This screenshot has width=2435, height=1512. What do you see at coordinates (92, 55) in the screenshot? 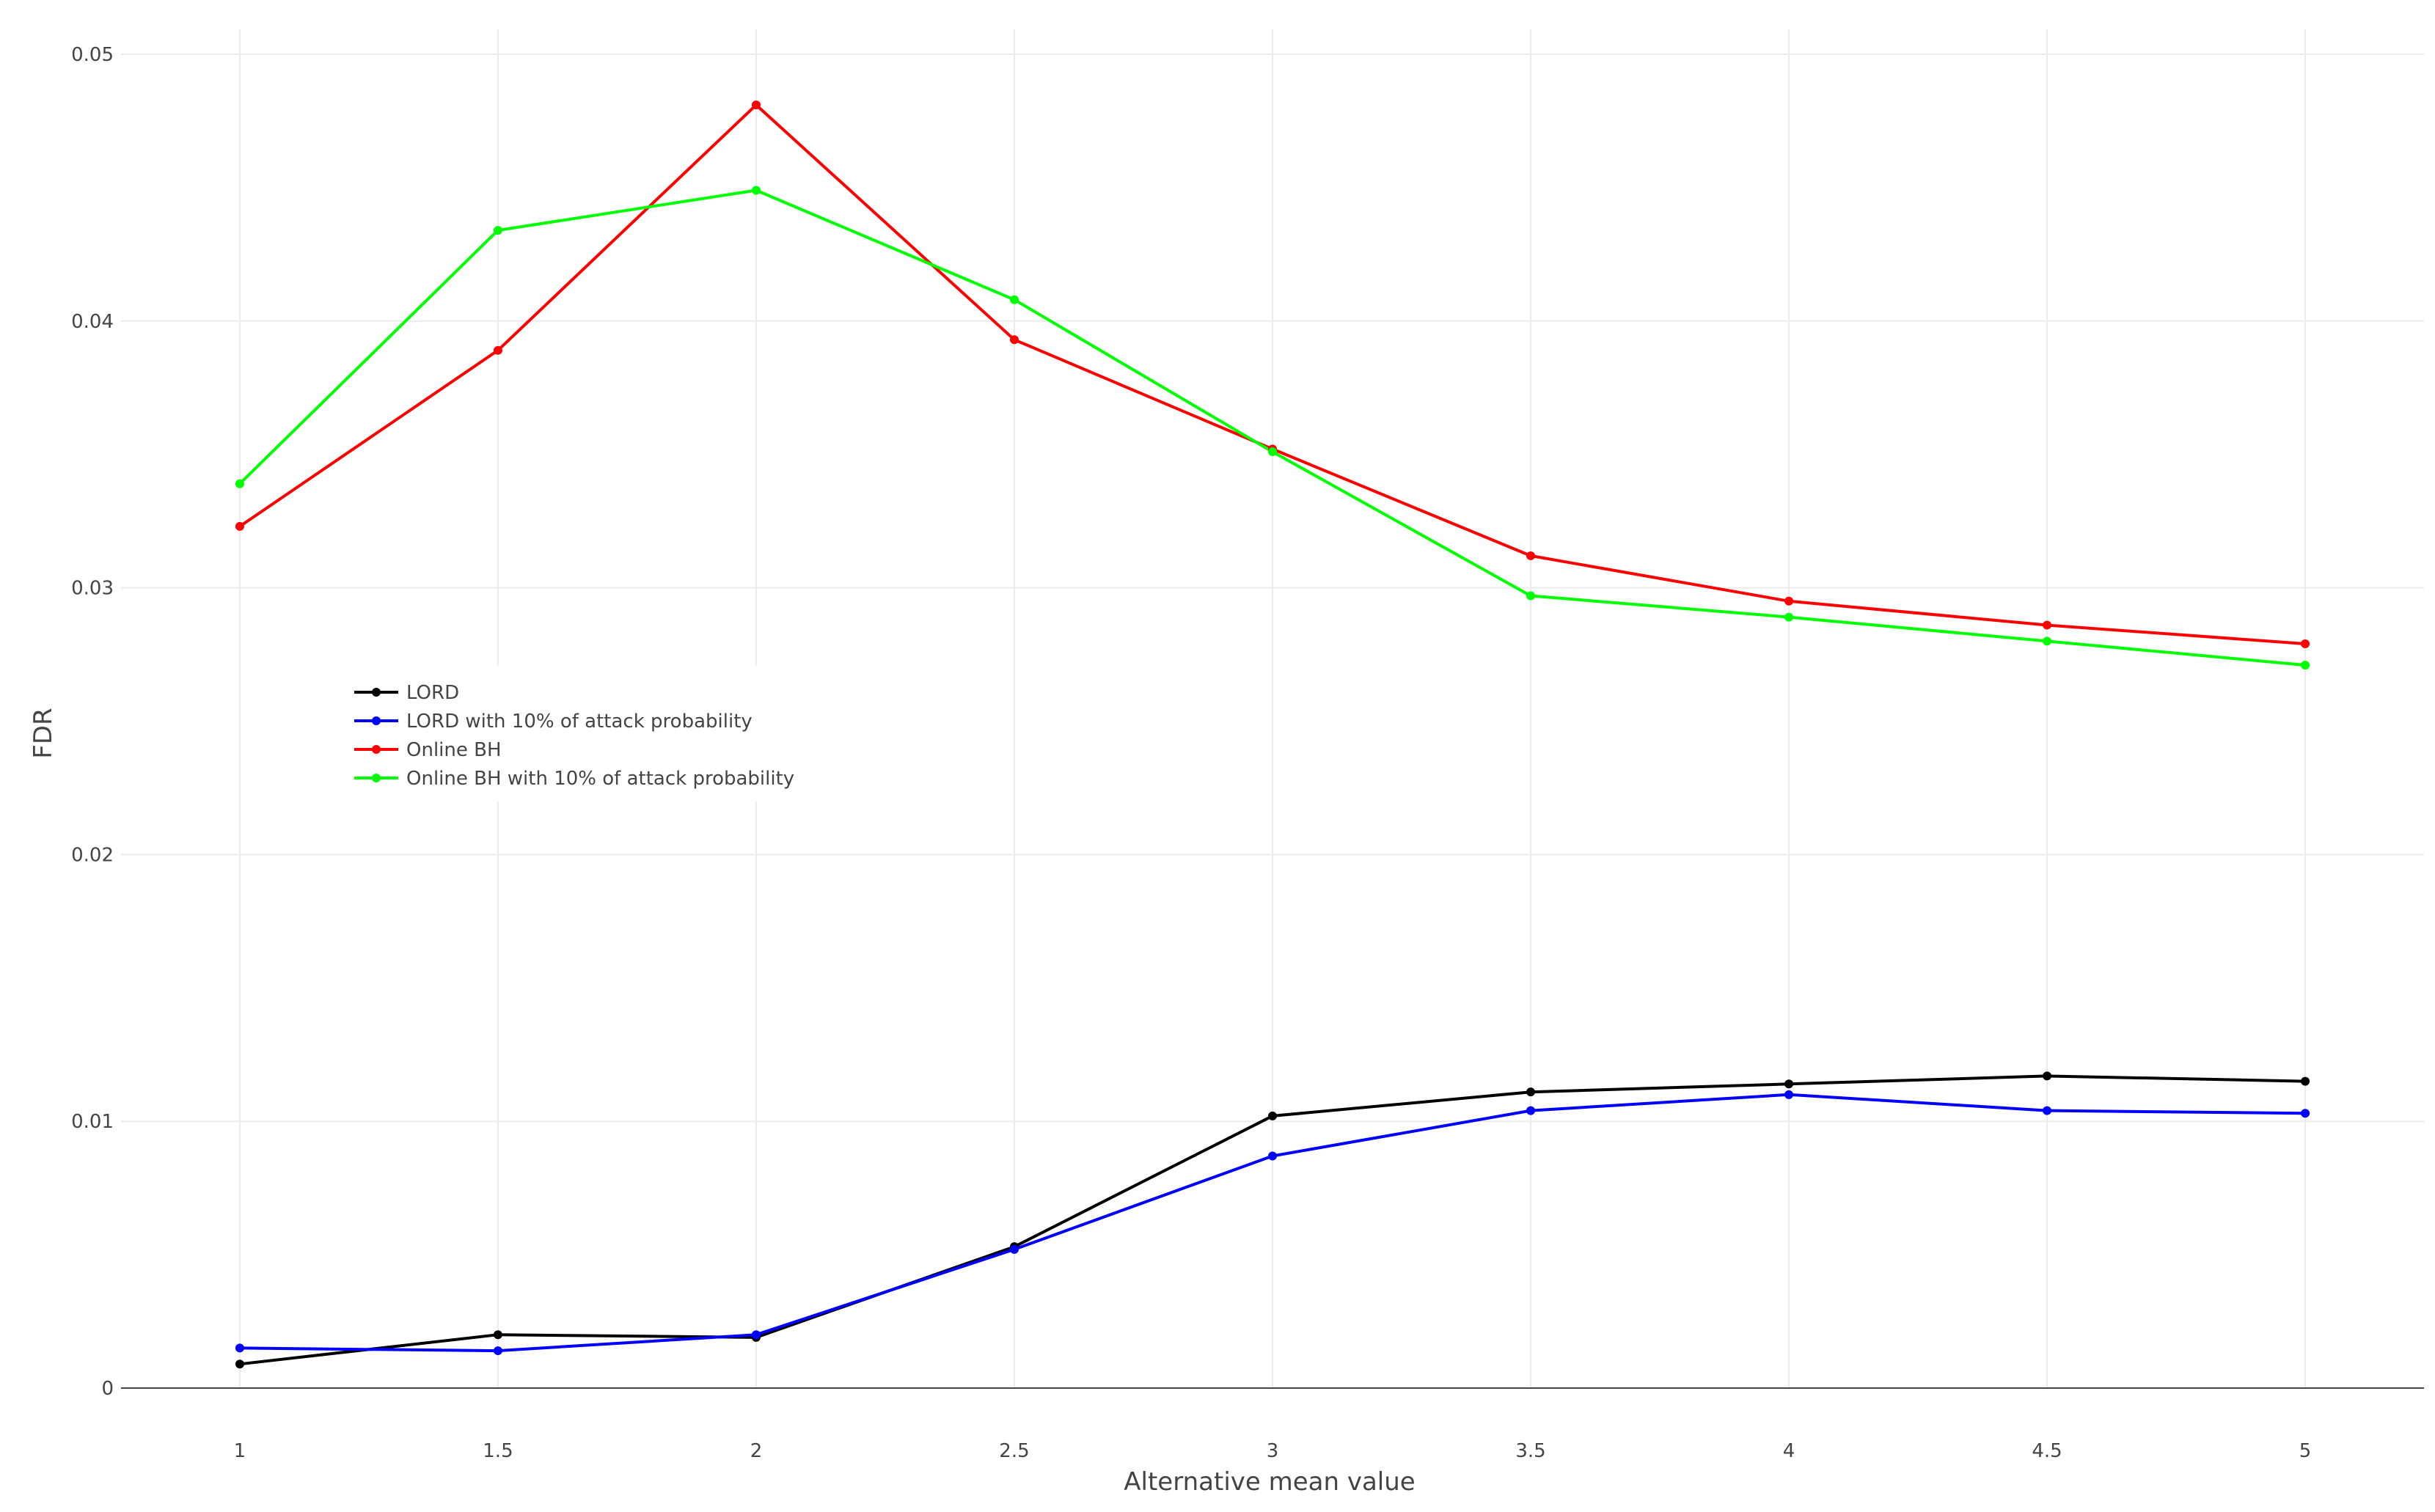
I see `y-tick-label: 0.05` at bounding box center [92, 55].